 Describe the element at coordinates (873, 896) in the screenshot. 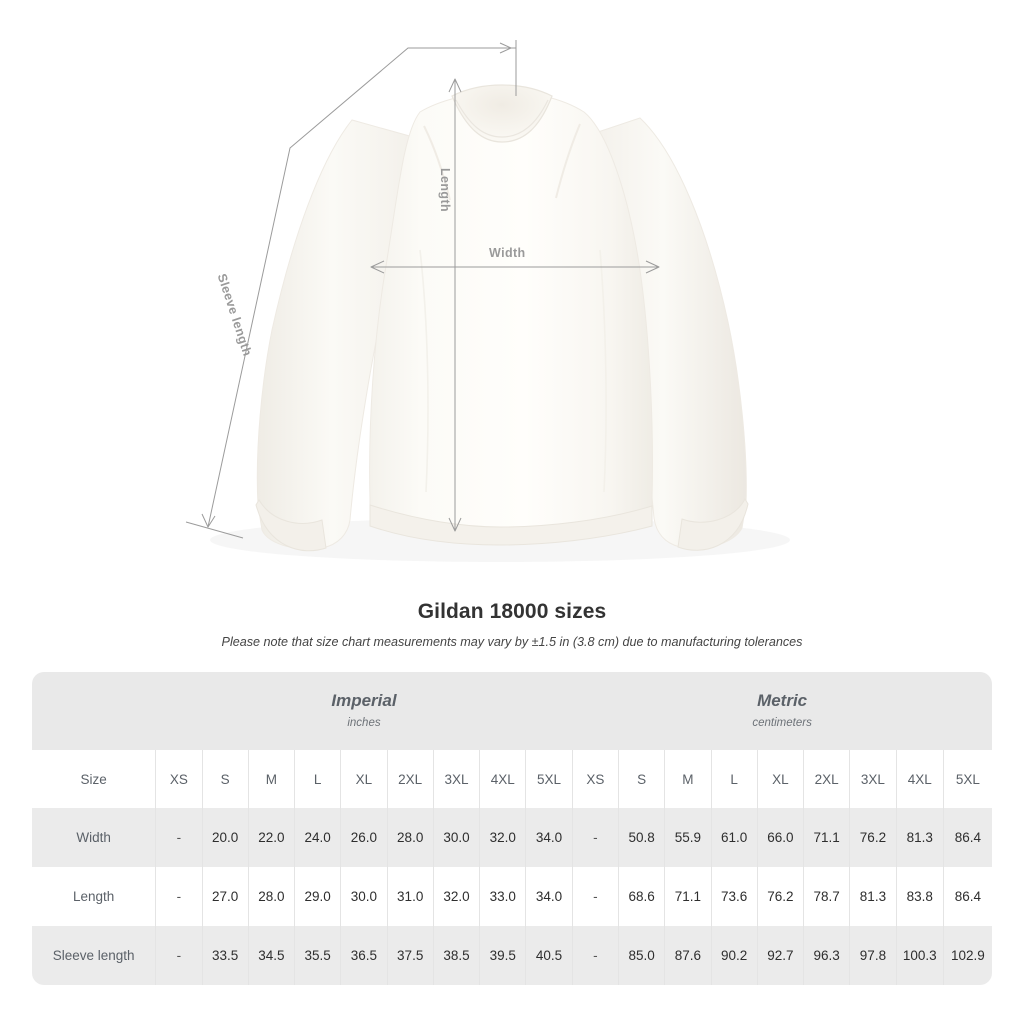

I see `cell-length-metric-3xl: 81.3` at that location.